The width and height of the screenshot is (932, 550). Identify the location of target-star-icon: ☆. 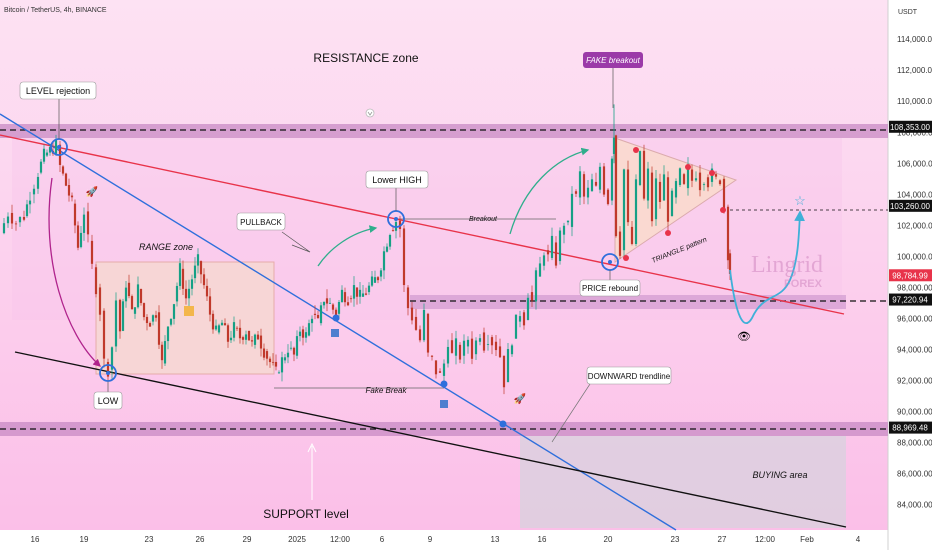
(800, 200).